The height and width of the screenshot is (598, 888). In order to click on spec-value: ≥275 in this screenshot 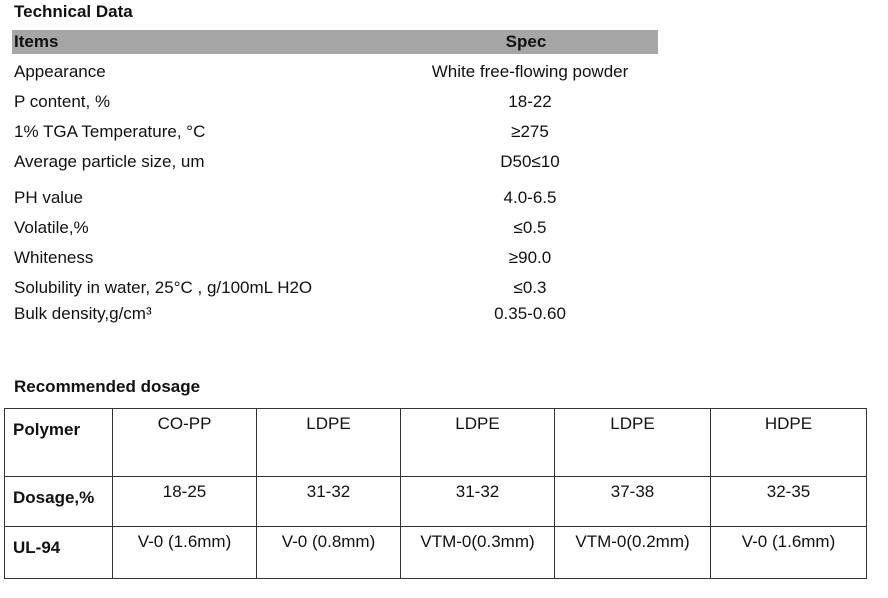, I will do `click(530, 131)`.